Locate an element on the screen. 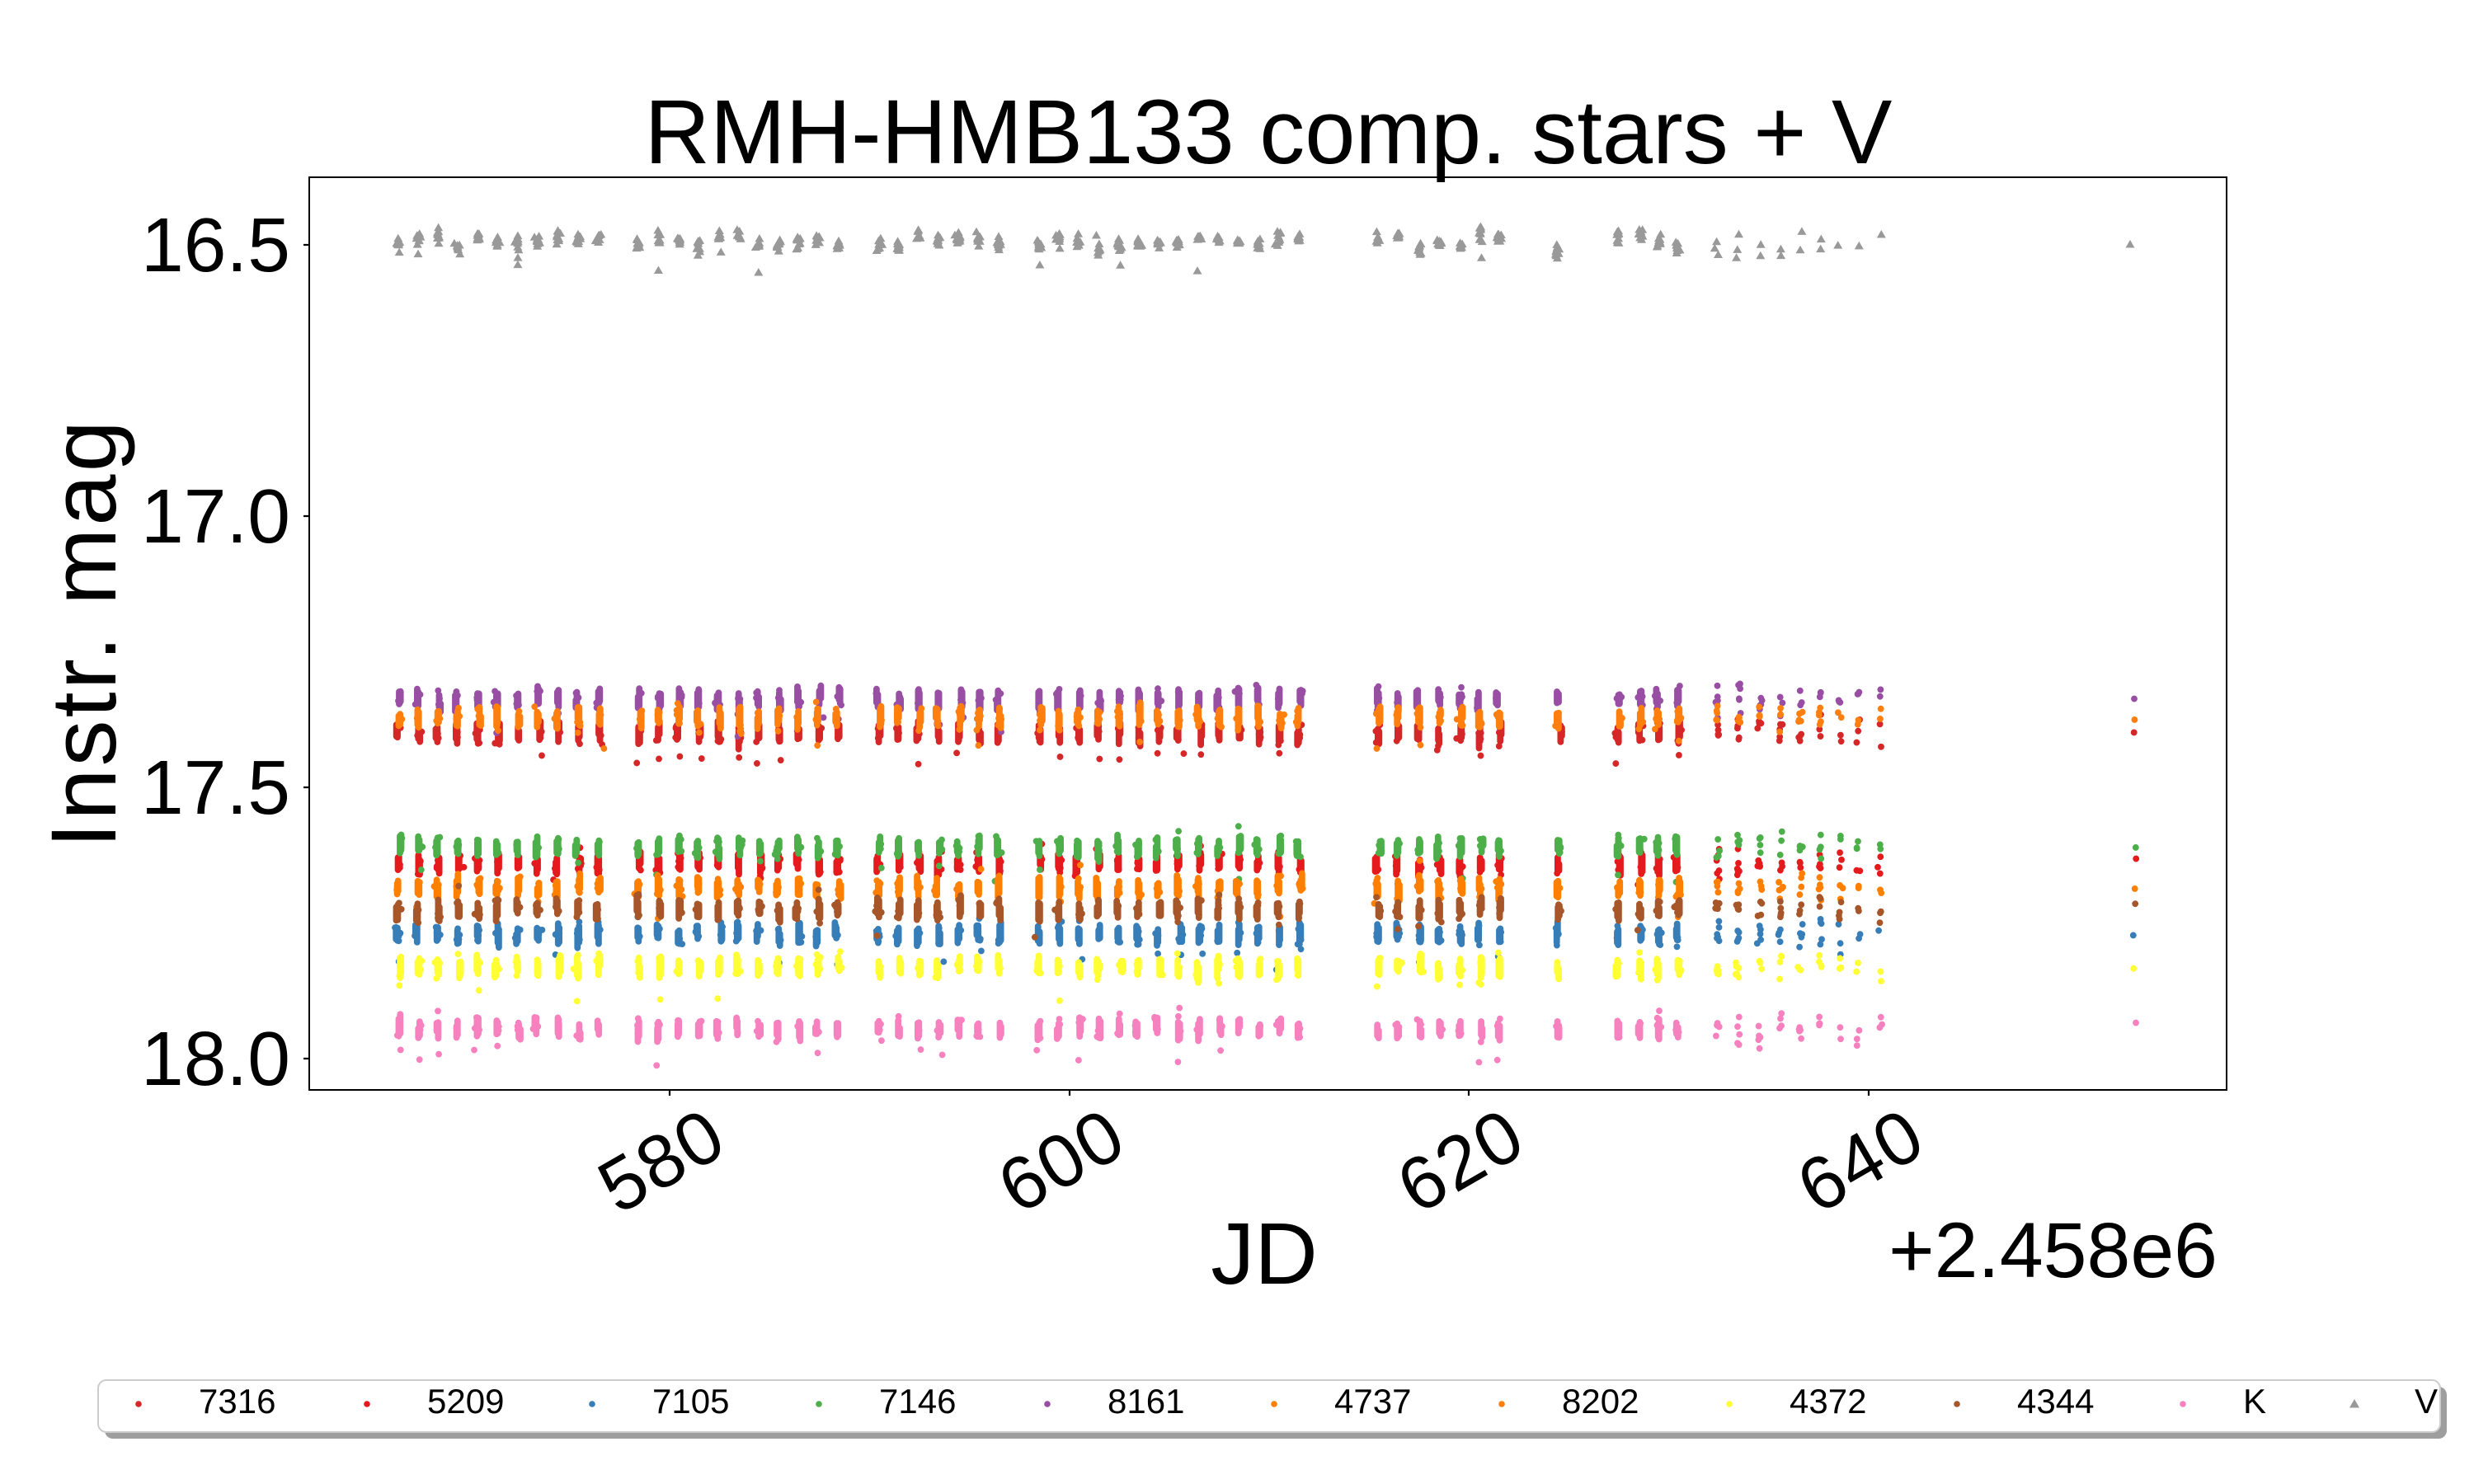 Image resolution: width=2474 pixels, height=1484 pixels. svg-text: 7146 is located at coordinates (917, 1401).